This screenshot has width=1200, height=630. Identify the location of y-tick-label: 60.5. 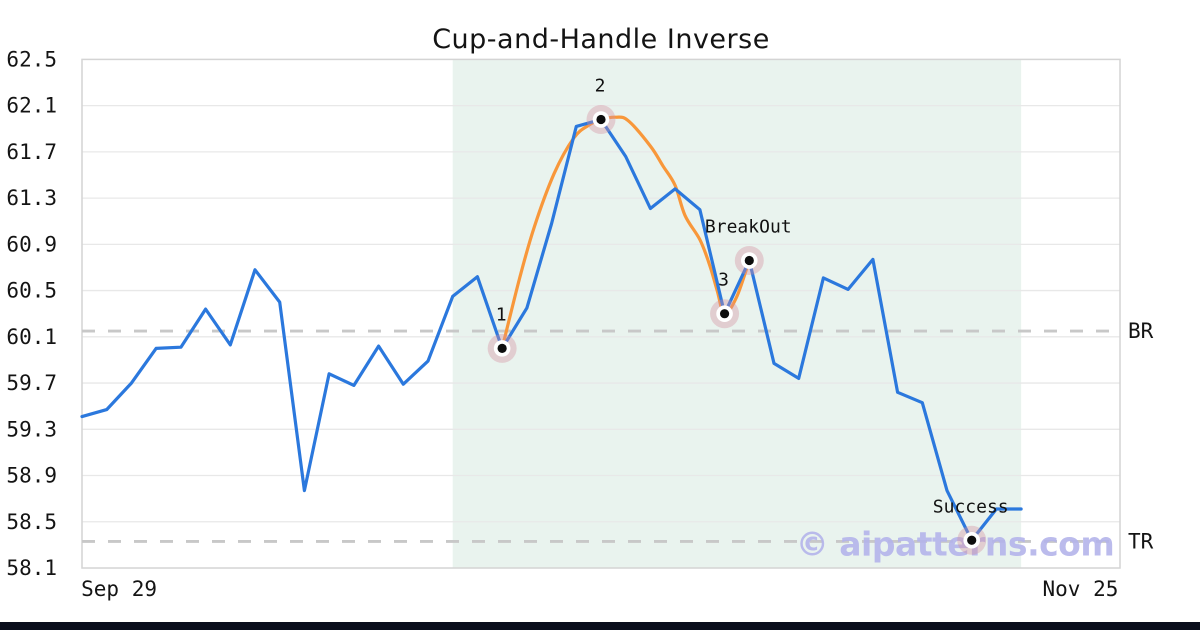
(31, 291).